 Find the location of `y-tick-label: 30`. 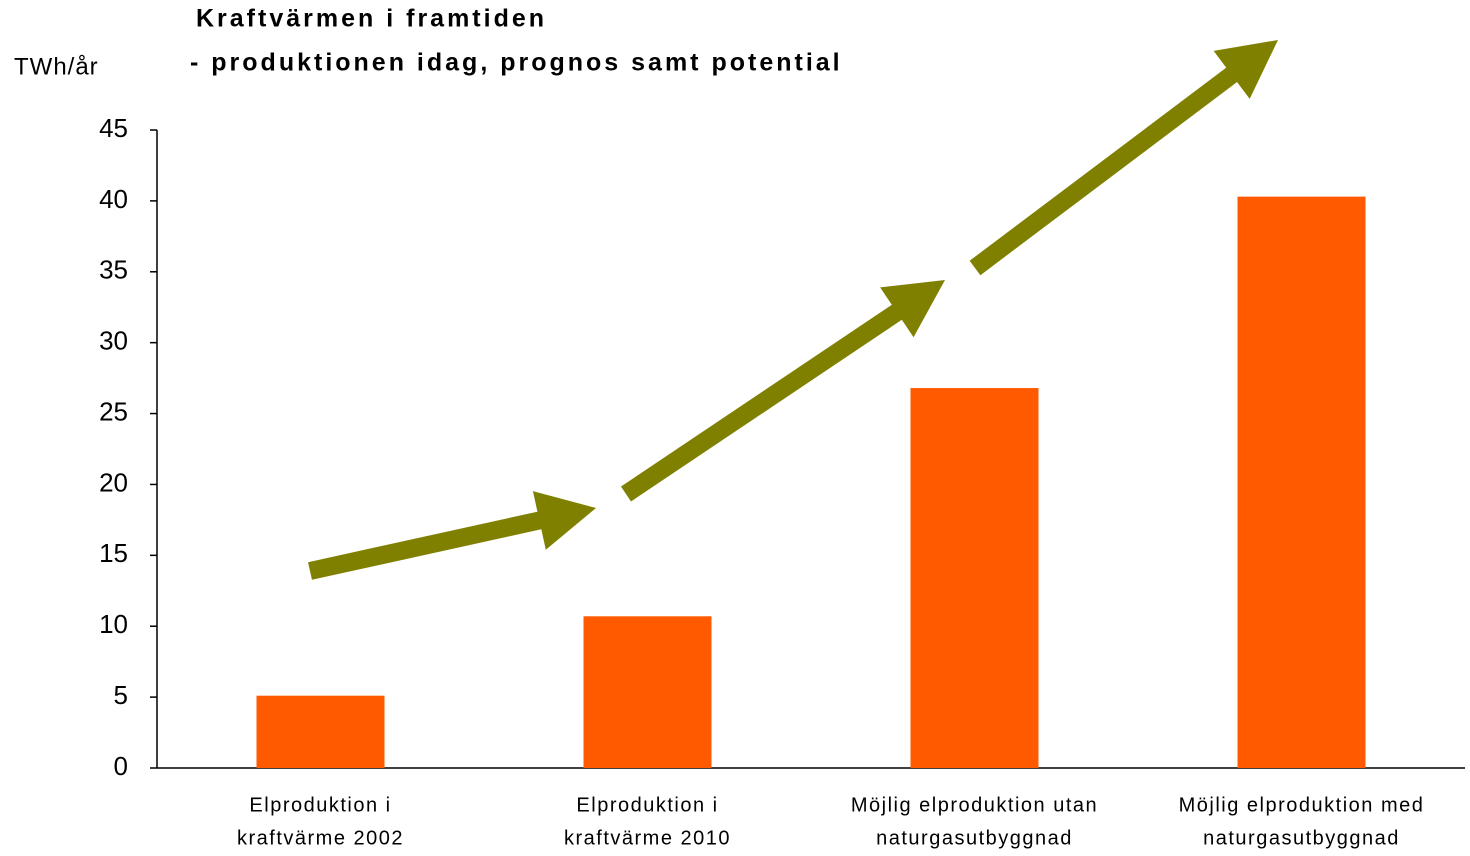

y-tick-label: 30 is located at coordinates (113, 341).